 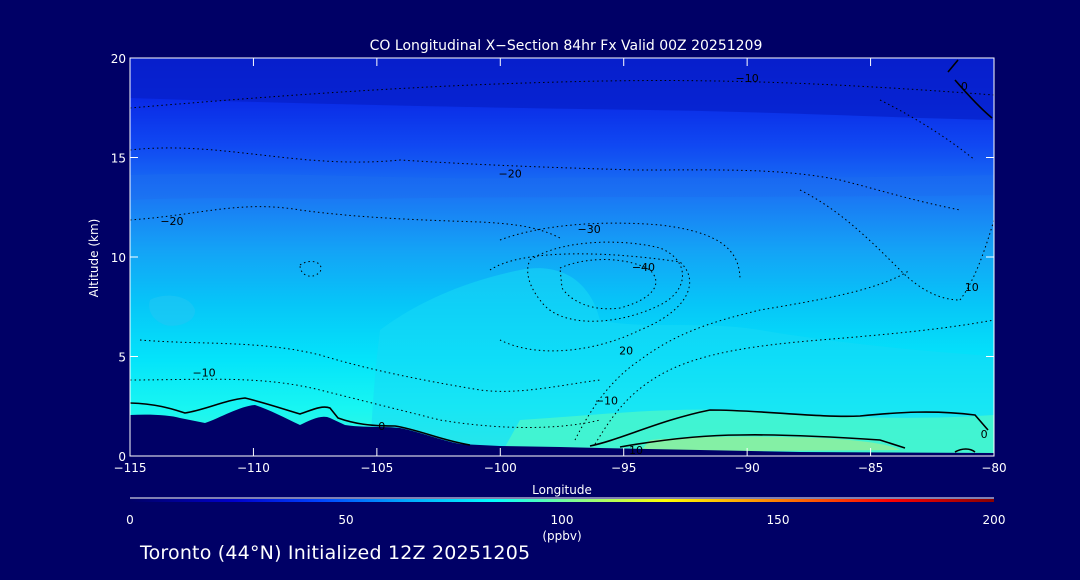 What do you see at coordinates (122, 358) in the screenshot?
I see `y-tick-label: 5` at bounding box center [122, 358].